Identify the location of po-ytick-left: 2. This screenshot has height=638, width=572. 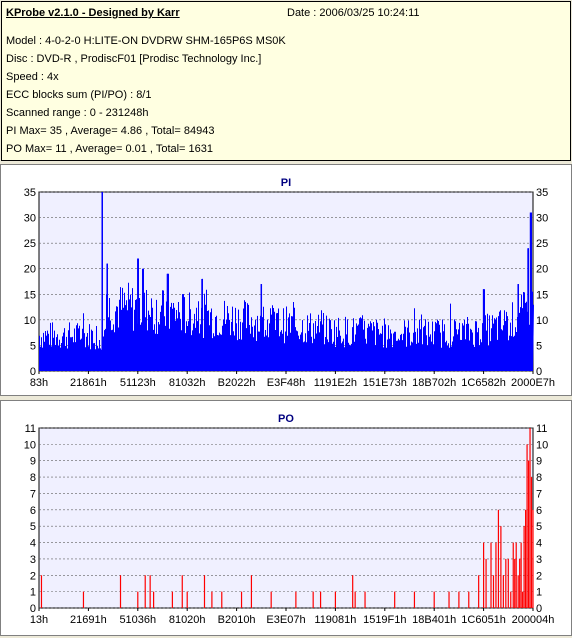
(33, 576).